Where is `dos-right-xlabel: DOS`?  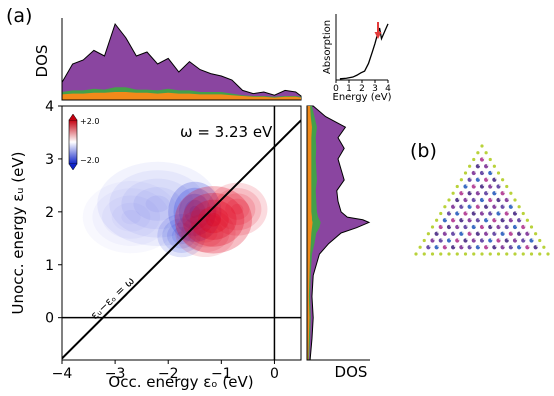
dos-right-xlabel: DOS is located at coordinates (351, 372).